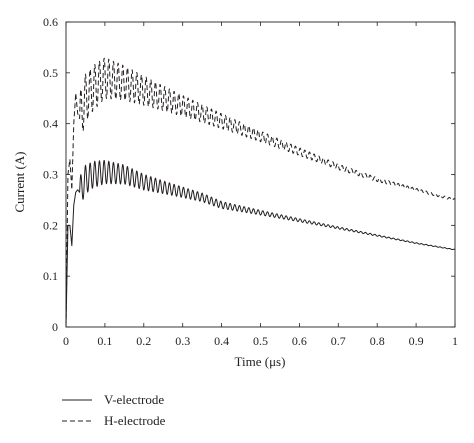 The width and height of the screenshot is (474, 443). Describe the element at coordinates (455, 341) in the screenshot. I see `x-tick-label: 1` at that location.